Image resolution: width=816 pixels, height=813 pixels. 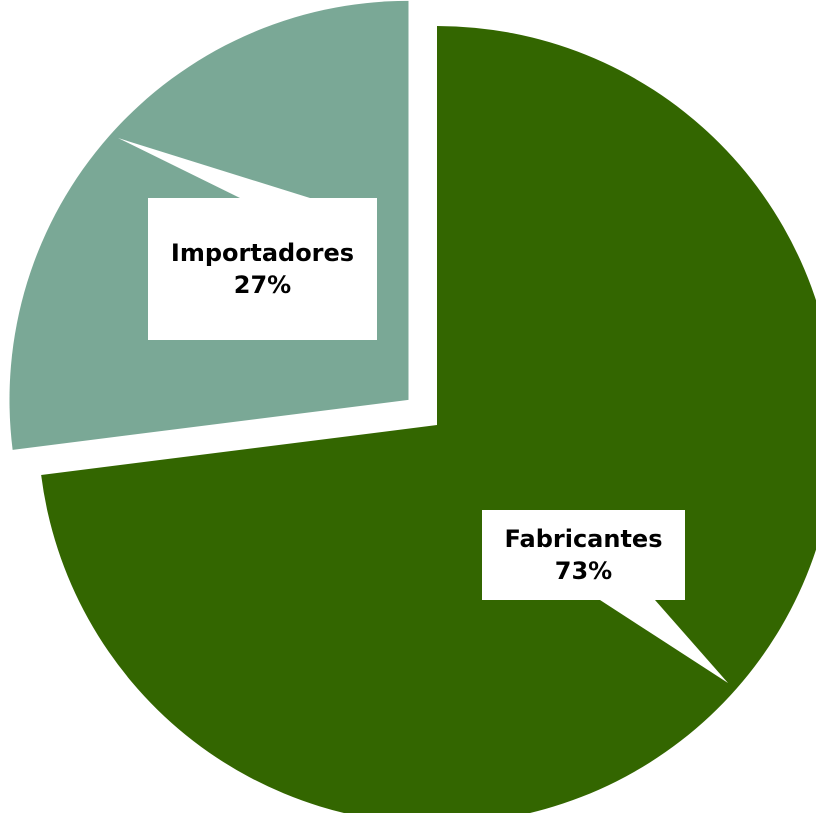 I want to click on slice-label: Importadores, so click(x=262, y=253).